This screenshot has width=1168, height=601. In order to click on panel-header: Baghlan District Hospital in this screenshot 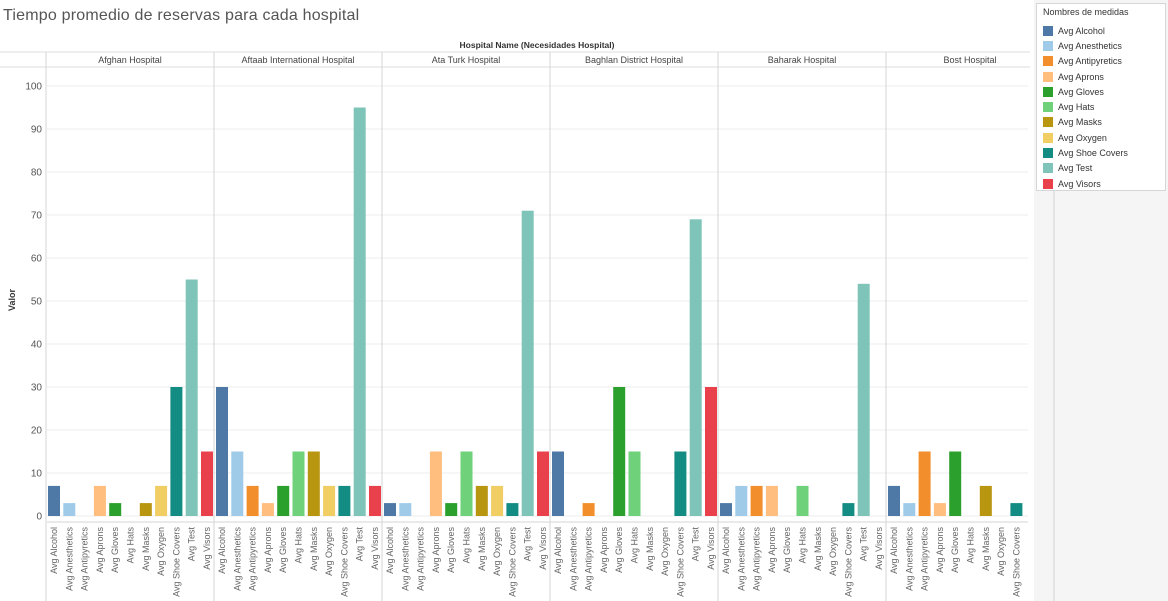, I will do `click(634, 60)`.